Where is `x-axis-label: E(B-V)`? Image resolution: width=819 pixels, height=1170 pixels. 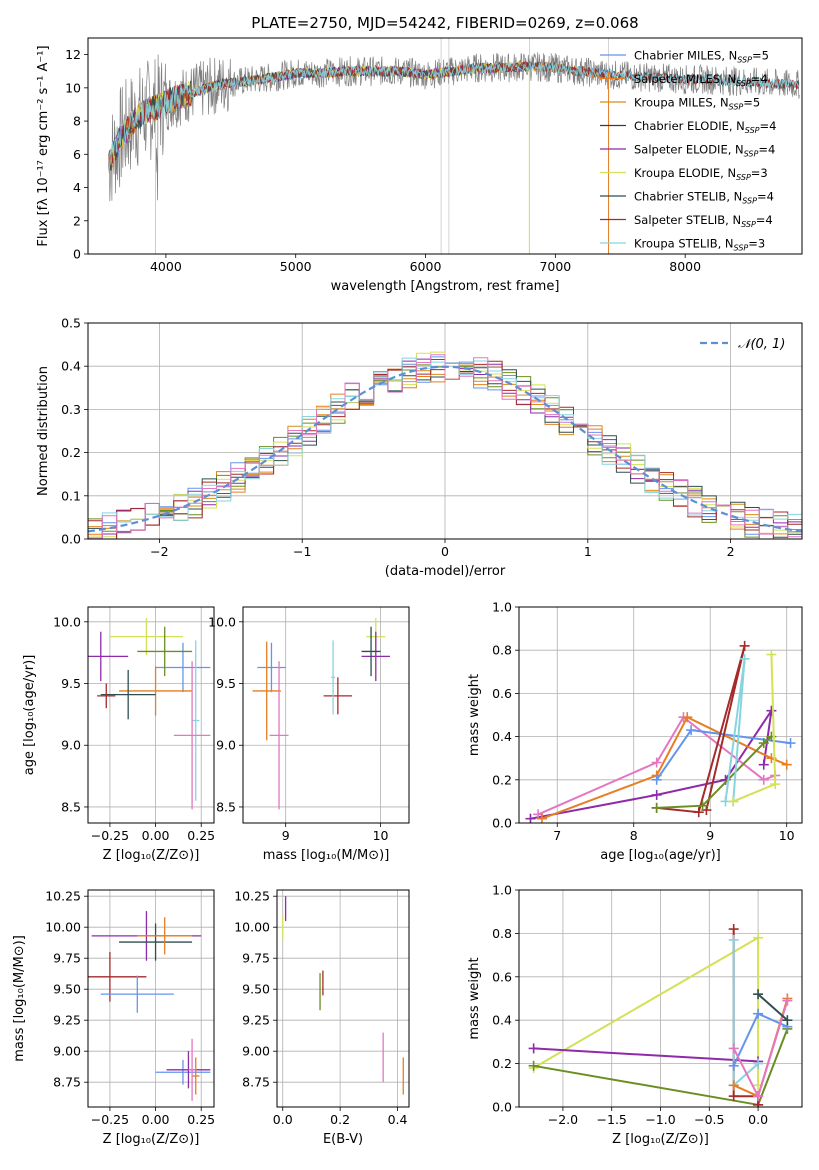 x-axis-label: E(B-V) is located at coordinates (343, 1139).